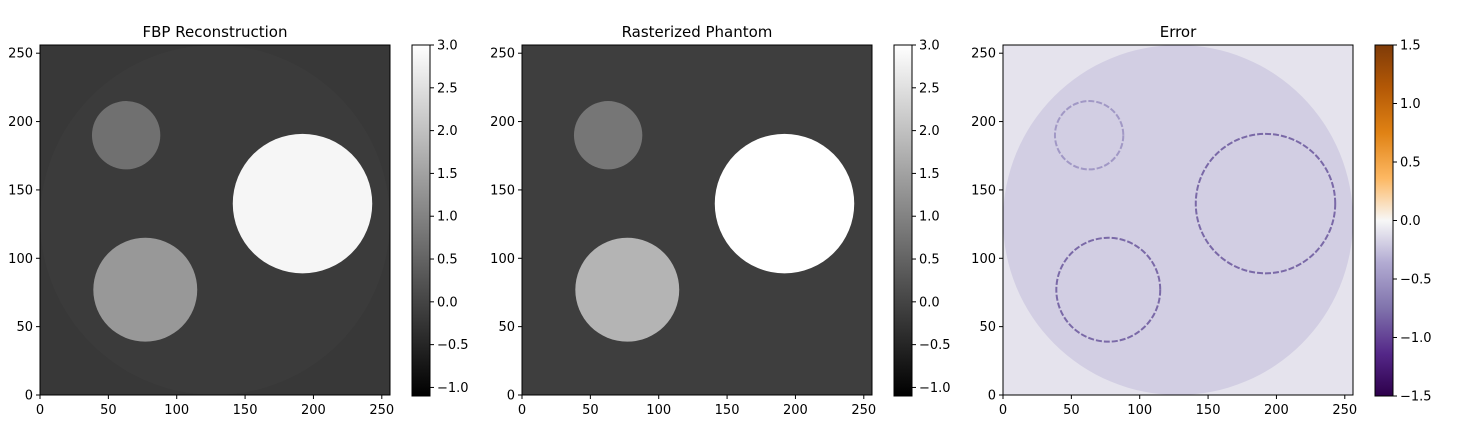 This screenshot has width=1459, height=444. I want to click on panel-title: Rasterized Phantom, so click(697, 32).